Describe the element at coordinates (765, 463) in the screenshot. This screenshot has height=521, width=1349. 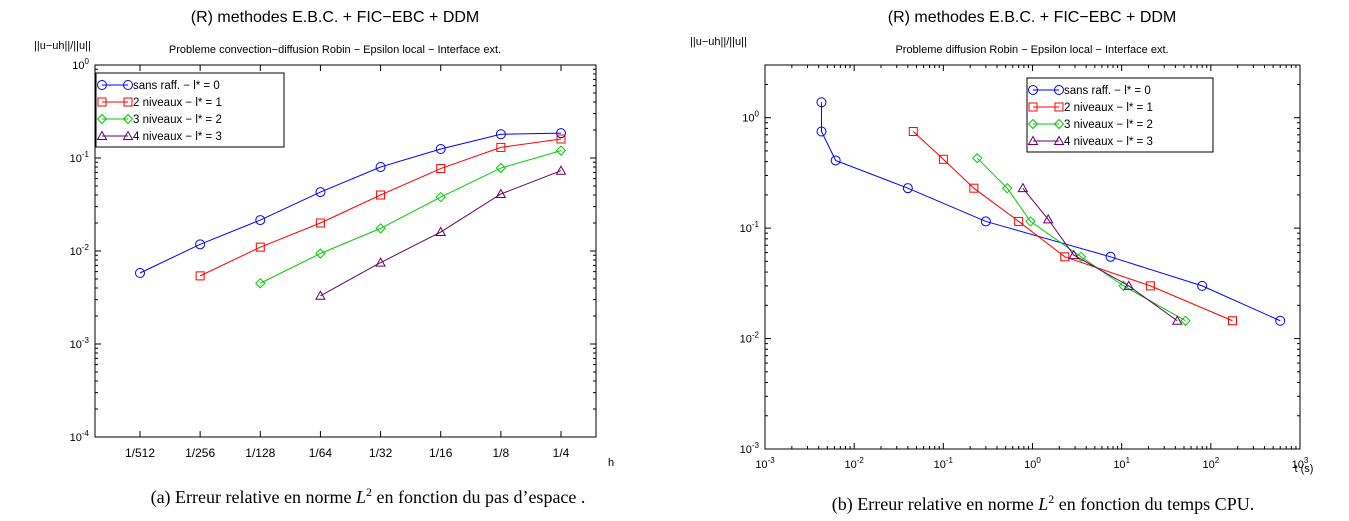
I see `x-tick-label: 10⁻³` at that location.